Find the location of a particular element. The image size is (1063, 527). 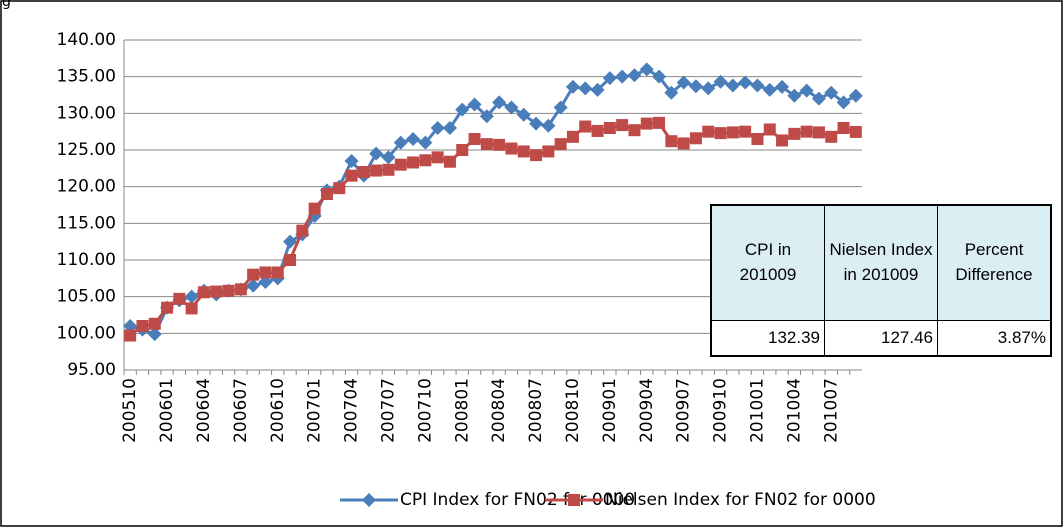

x-tick-label: 201007 is located at coordinates (831, 410).